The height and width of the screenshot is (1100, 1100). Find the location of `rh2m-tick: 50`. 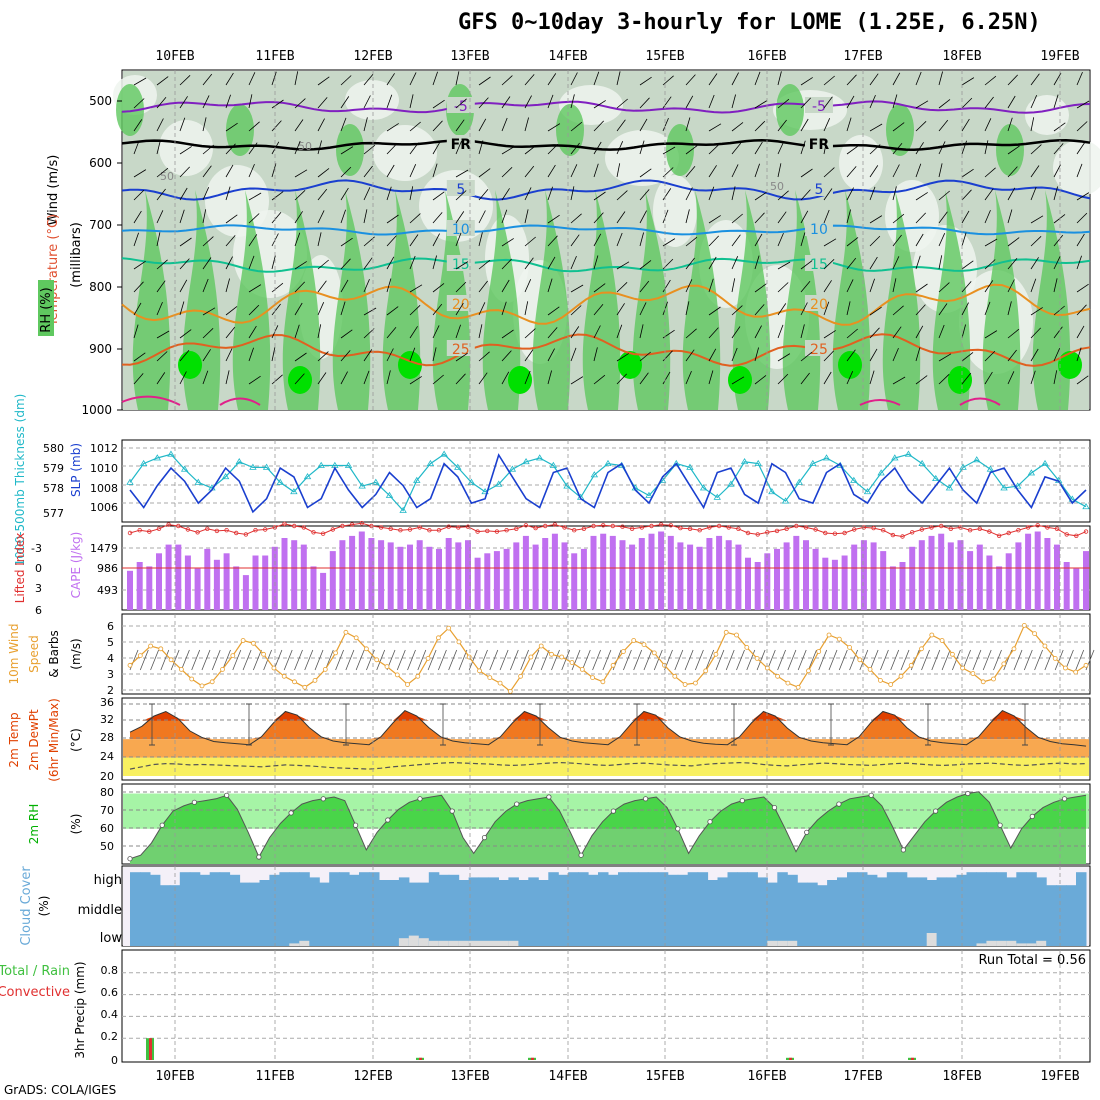

rh2m-tick: 50 is located at coordinates (107, 846).